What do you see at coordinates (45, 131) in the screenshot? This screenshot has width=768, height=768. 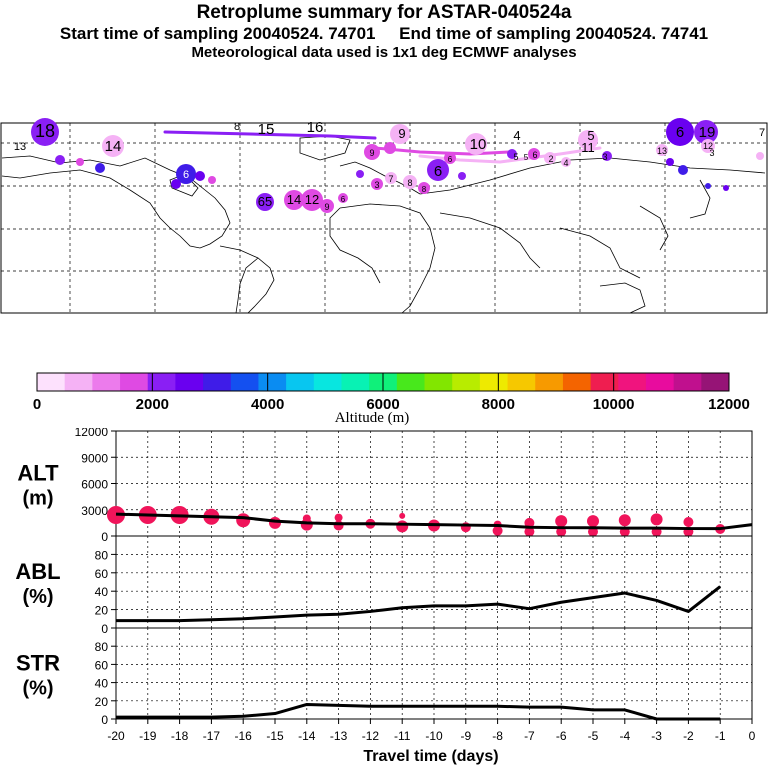 I see `map-label: 18` at bounding box center [45, 131].